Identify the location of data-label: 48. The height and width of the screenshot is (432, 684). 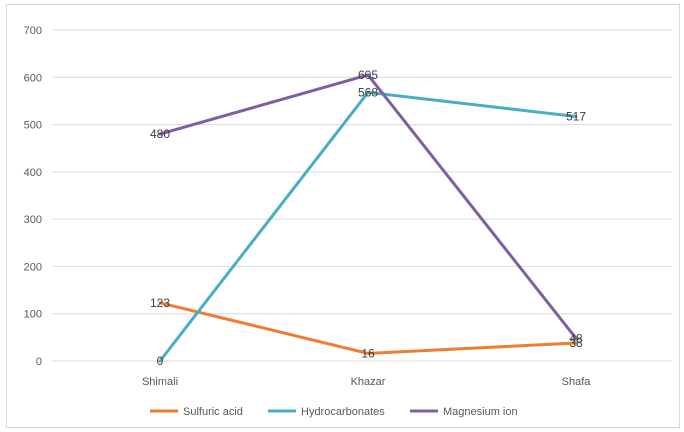
(576, 338).